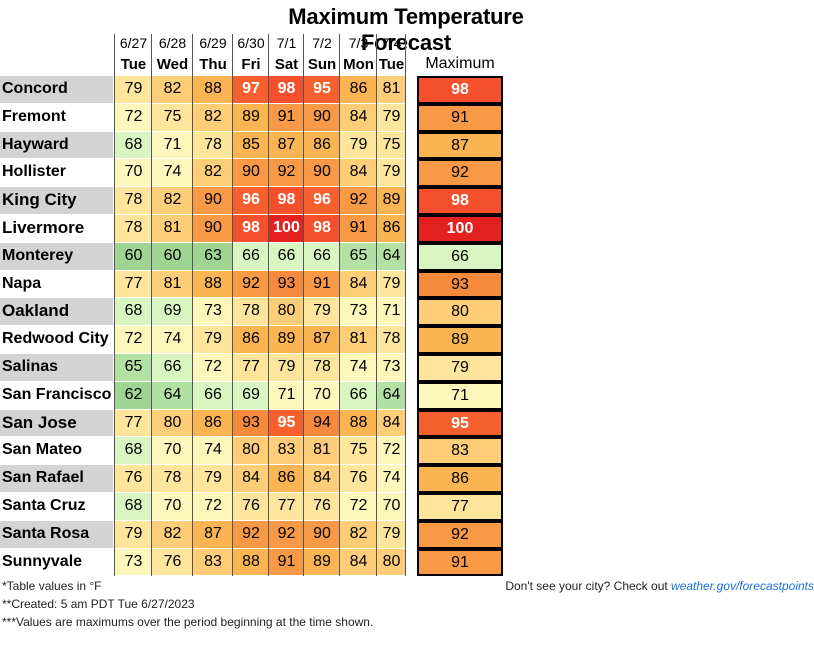 The width and height of the screenshot is (814, 645). Describe the element at coordinates (460, 201) in the screenshot. I see `max-temp-cell: 98` at that location.